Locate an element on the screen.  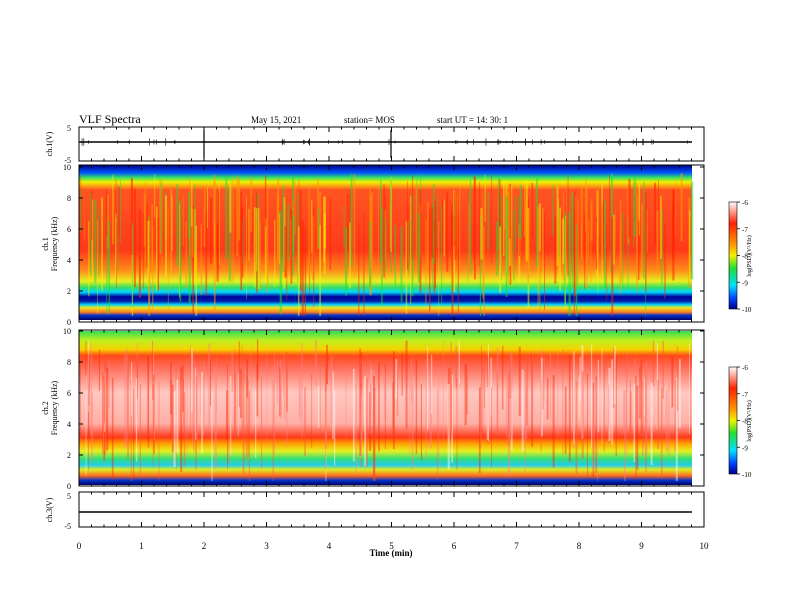
ch1-ytick-bottom: -5 is located at coordinates (67, 160).